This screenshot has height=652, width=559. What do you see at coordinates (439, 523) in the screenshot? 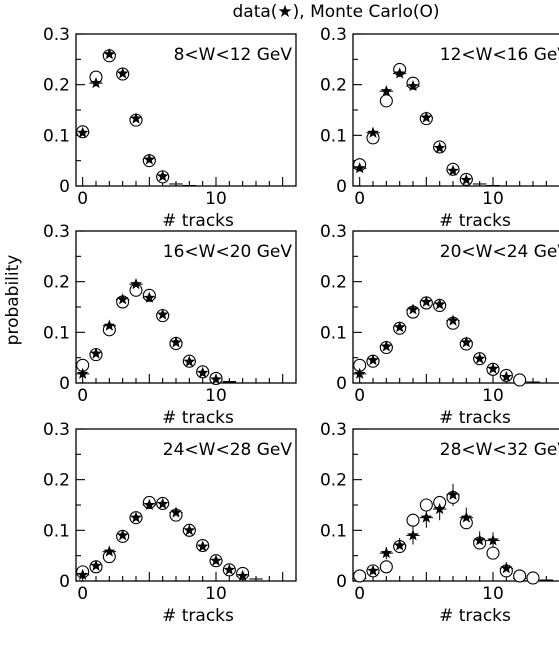
I see `chart-panel: 0 0.1 0.2 0.3 0 10# tracks 28<W<32 GeV` at bounding box center [439, 523].